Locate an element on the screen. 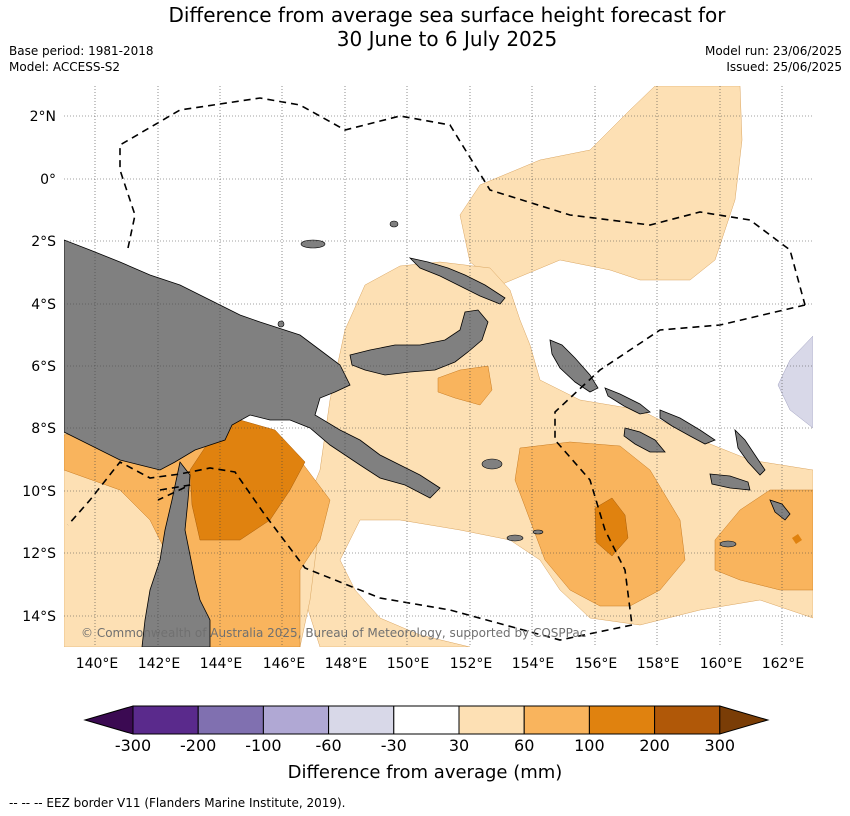 Image resolution: width=850 pixels, height=816 pixels. lat-label: 14°S is located at coordinates (39, 617).